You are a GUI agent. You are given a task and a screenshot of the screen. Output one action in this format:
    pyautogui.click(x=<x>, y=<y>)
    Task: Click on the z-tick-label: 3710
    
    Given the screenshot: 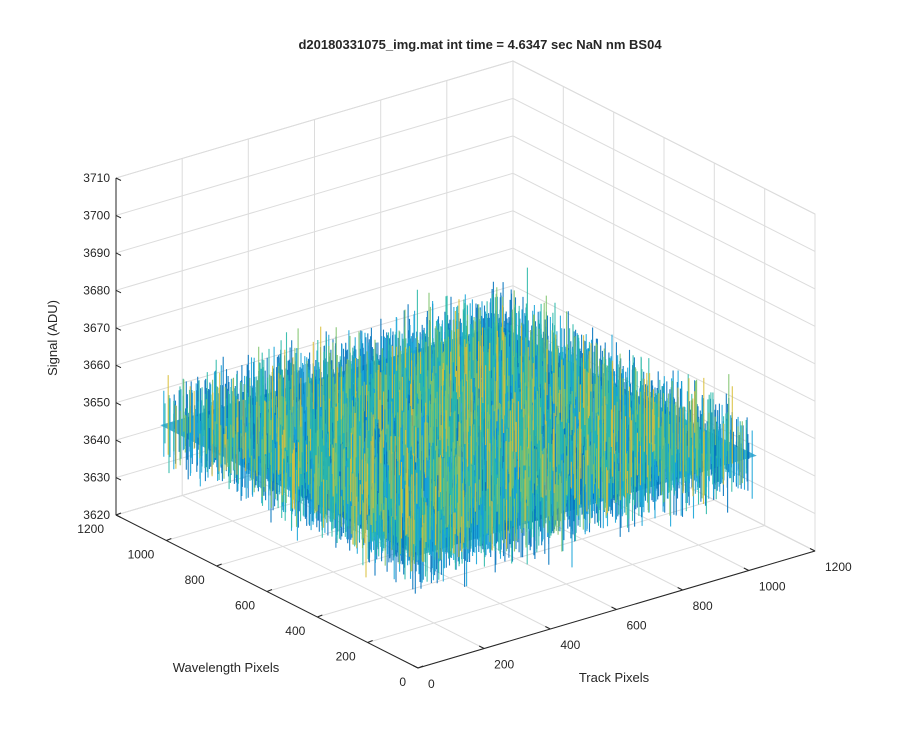 What is the action you would take?
    pyautogui.click(x=96, y=178)
    